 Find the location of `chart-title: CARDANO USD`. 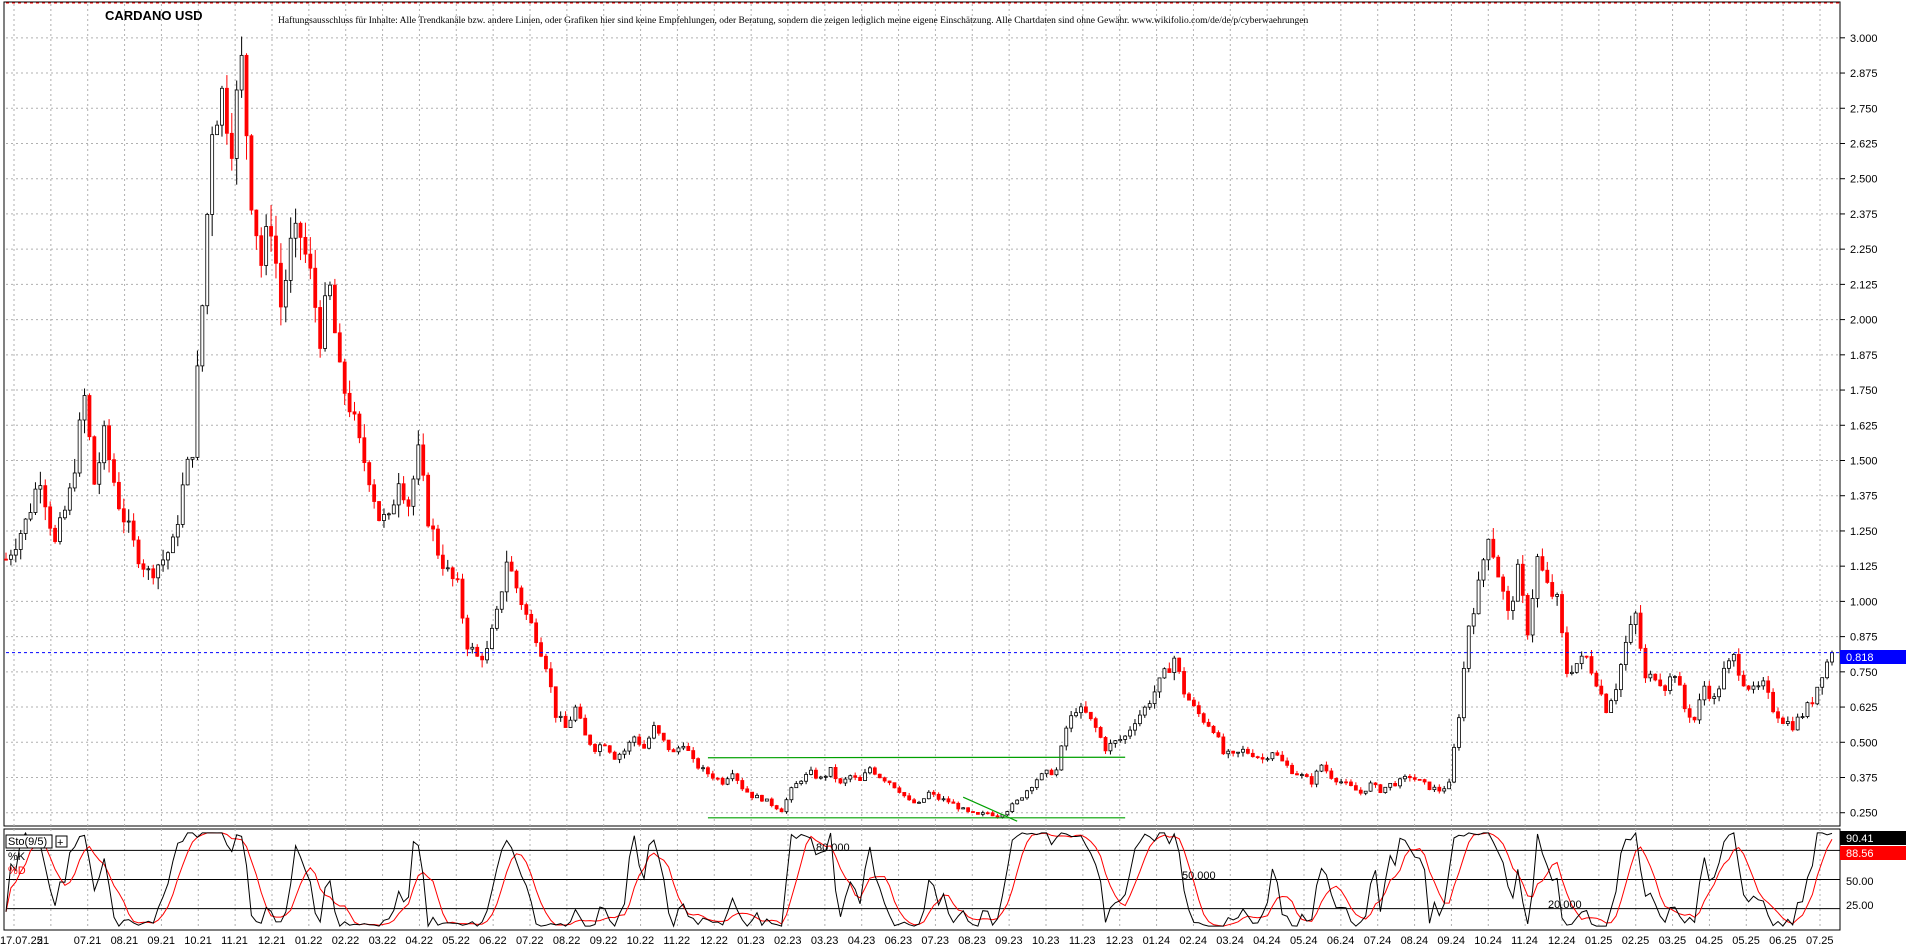

chart-title: CARDANO USD is located at coordinates (154, 15).